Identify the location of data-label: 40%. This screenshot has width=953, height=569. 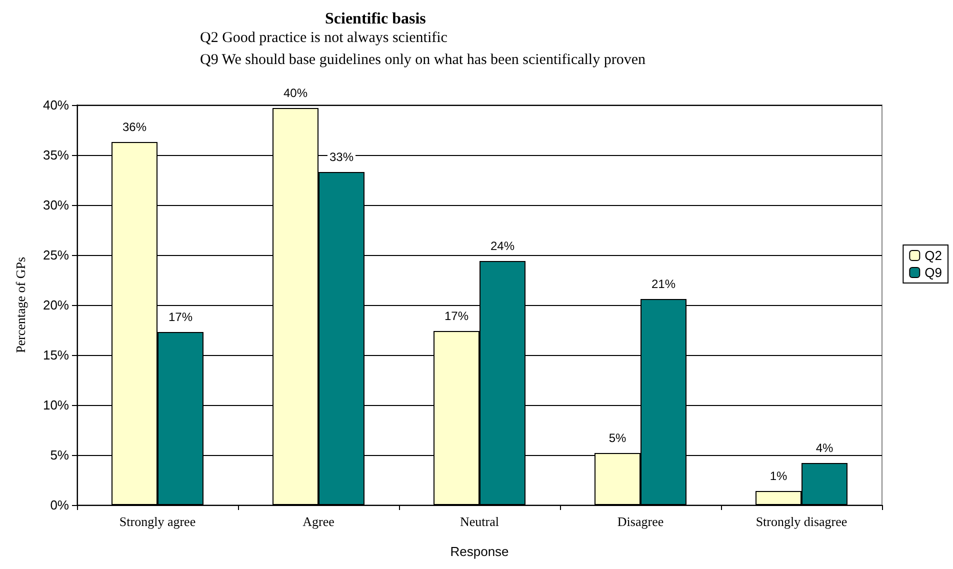
(295, 93).